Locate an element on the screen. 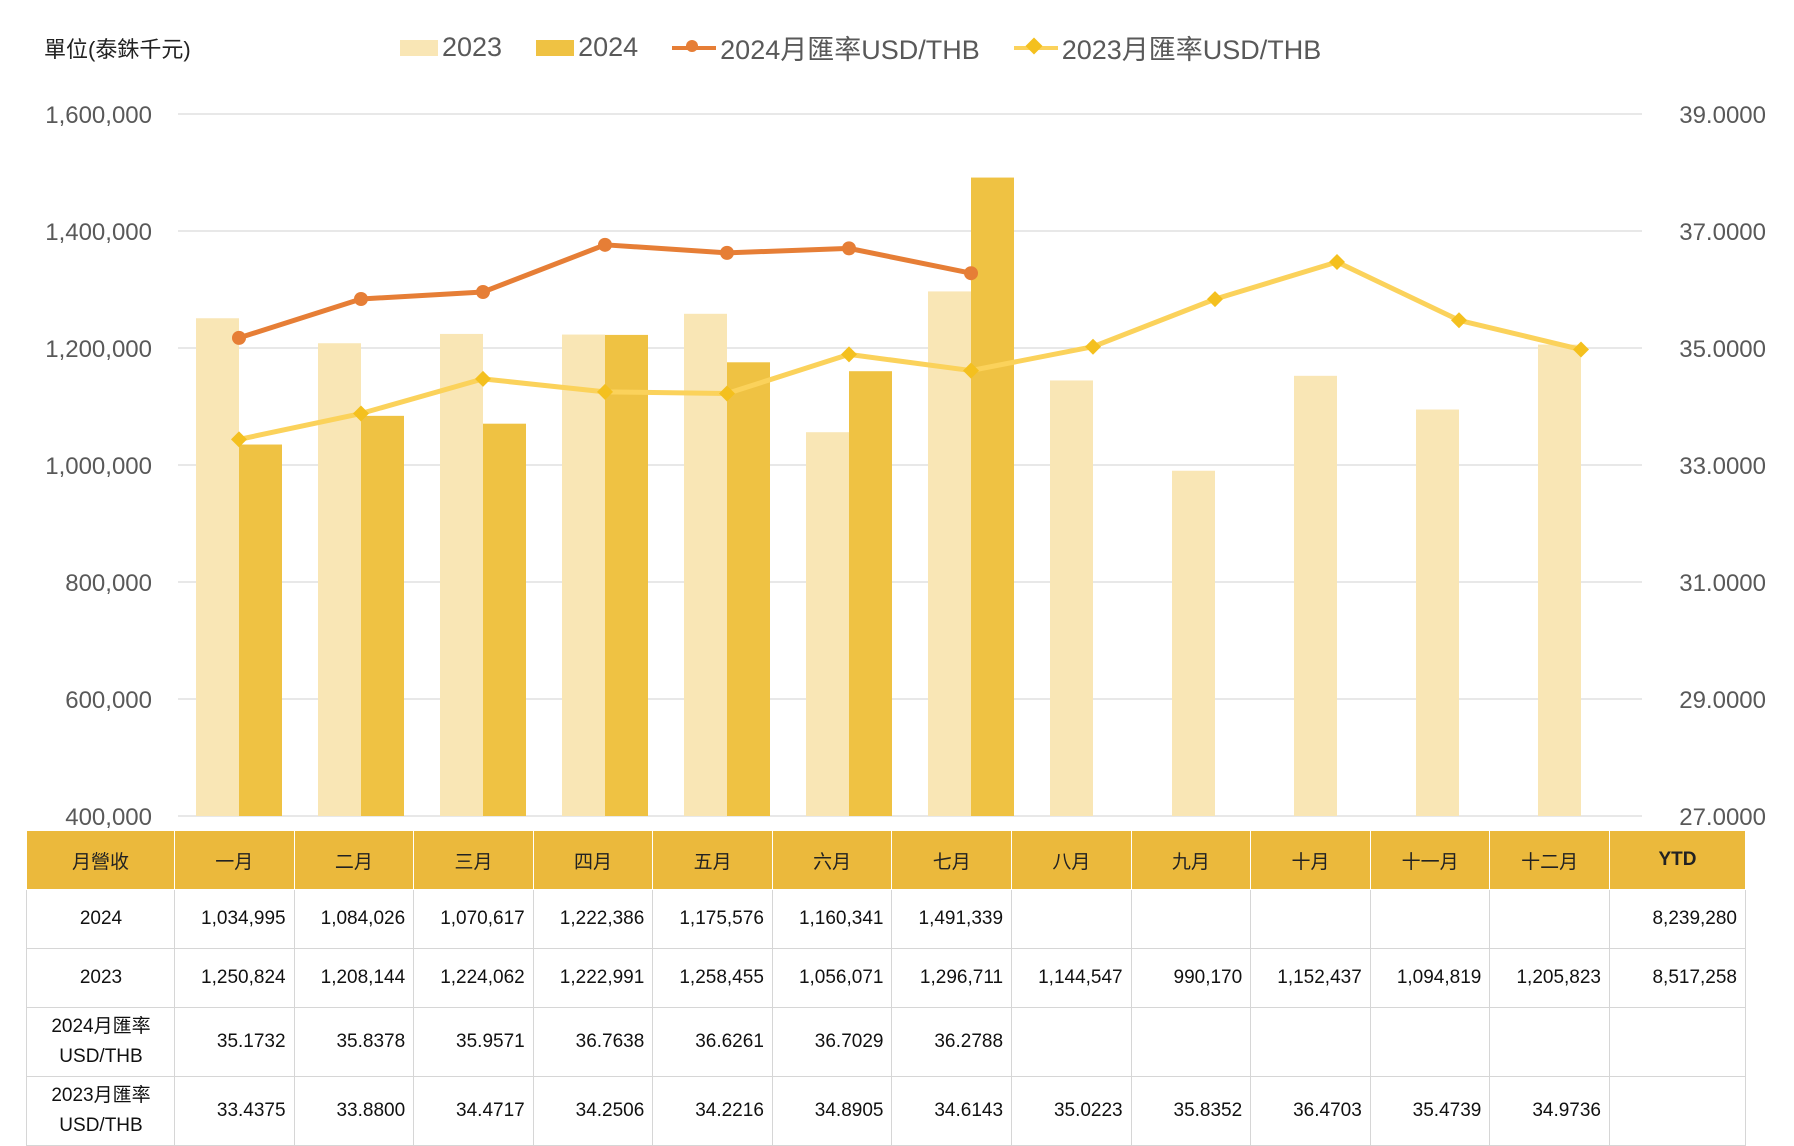 This screenshot has height=1146, width=1794. table-cell: 1,160,341 is located at coordinates (832, 919).